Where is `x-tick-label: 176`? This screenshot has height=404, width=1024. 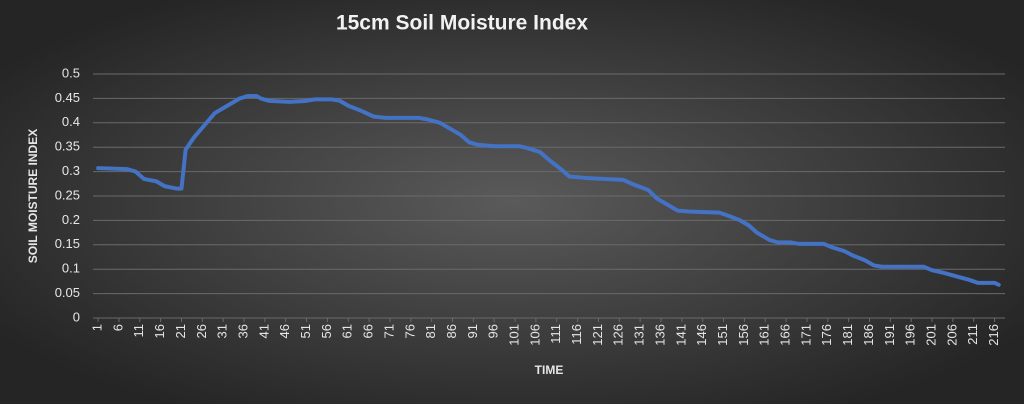 x-tick-label: 176 is located at coordinates (826, 335).